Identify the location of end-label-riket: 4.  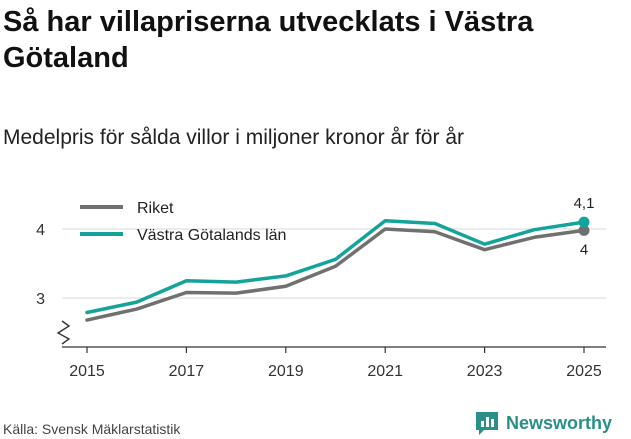
(584, 249).